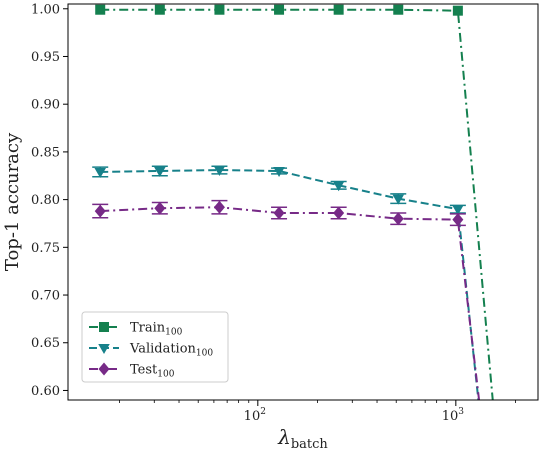 Image resolution: width=550 pixels, height=455 pixels. I want to click on legend-item-validation: Validation100, so click(151, 350).